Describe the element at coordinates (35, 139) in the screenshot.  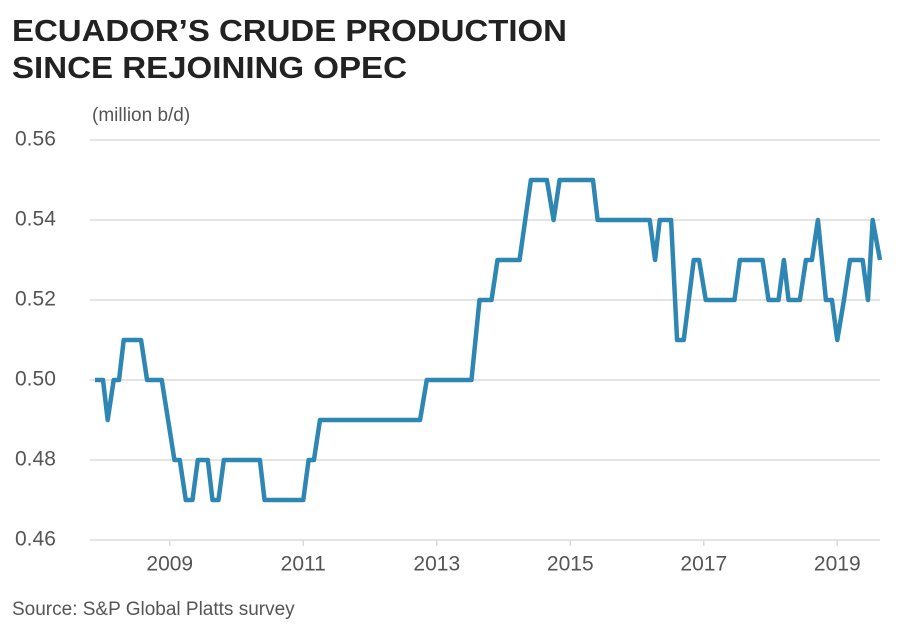
I see `y-tick-label: 0.56` at that location.